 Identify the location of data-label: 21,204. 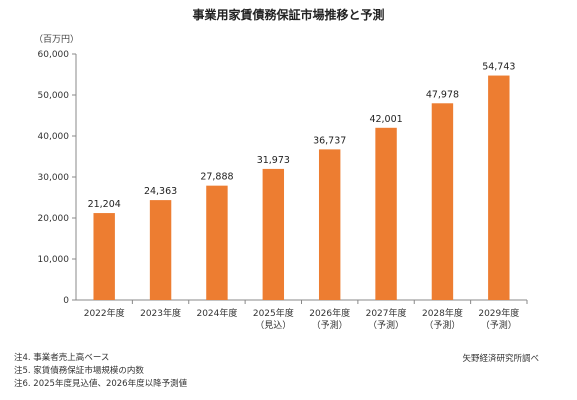
(104, 204).